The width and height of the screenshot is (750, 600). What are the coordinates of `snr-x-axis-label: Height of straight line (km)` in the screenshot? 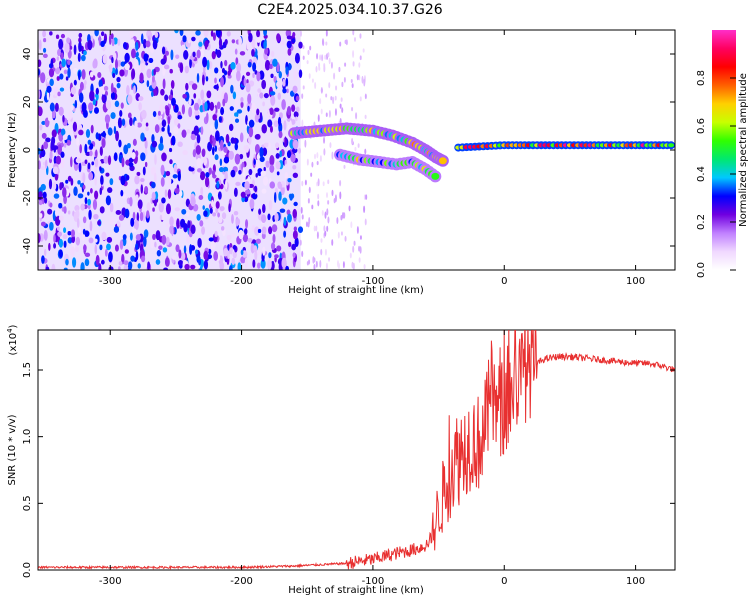 It's located at (356, 590).